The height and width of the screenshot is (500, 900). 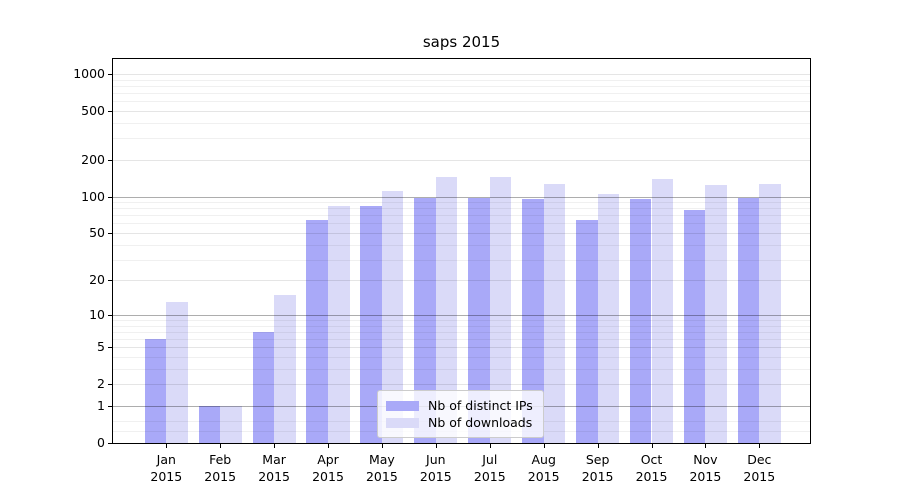 What do you see at coordinates (89, 73) in the screenshot?
I see `y-axis-tick-label: 1000` at bounding box center [89, 73].